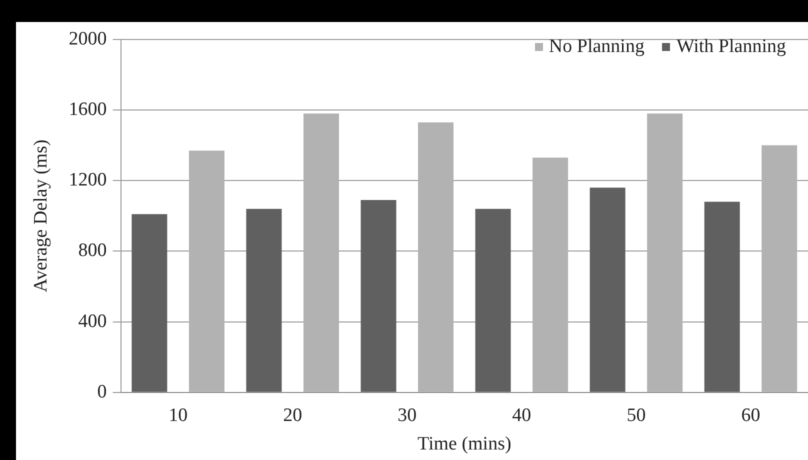 Image resolution: width=808 pixels, height=460 pixels. What do you see at coordinates (41, 216) in the screenshot?
I see `y-axis-title: Average Delay (ms)` at bounding box center [41, 216].